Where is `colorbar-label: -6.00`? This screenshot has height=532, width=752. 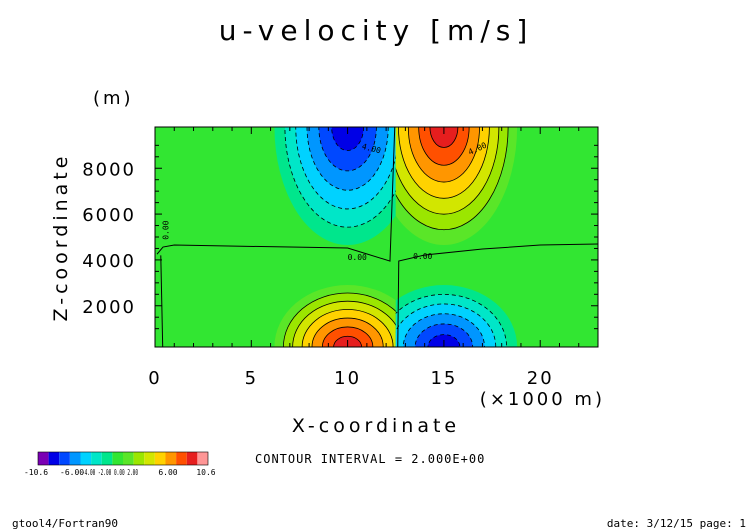
colorbar-label: -6.00 is located at coordinates (72, 472).